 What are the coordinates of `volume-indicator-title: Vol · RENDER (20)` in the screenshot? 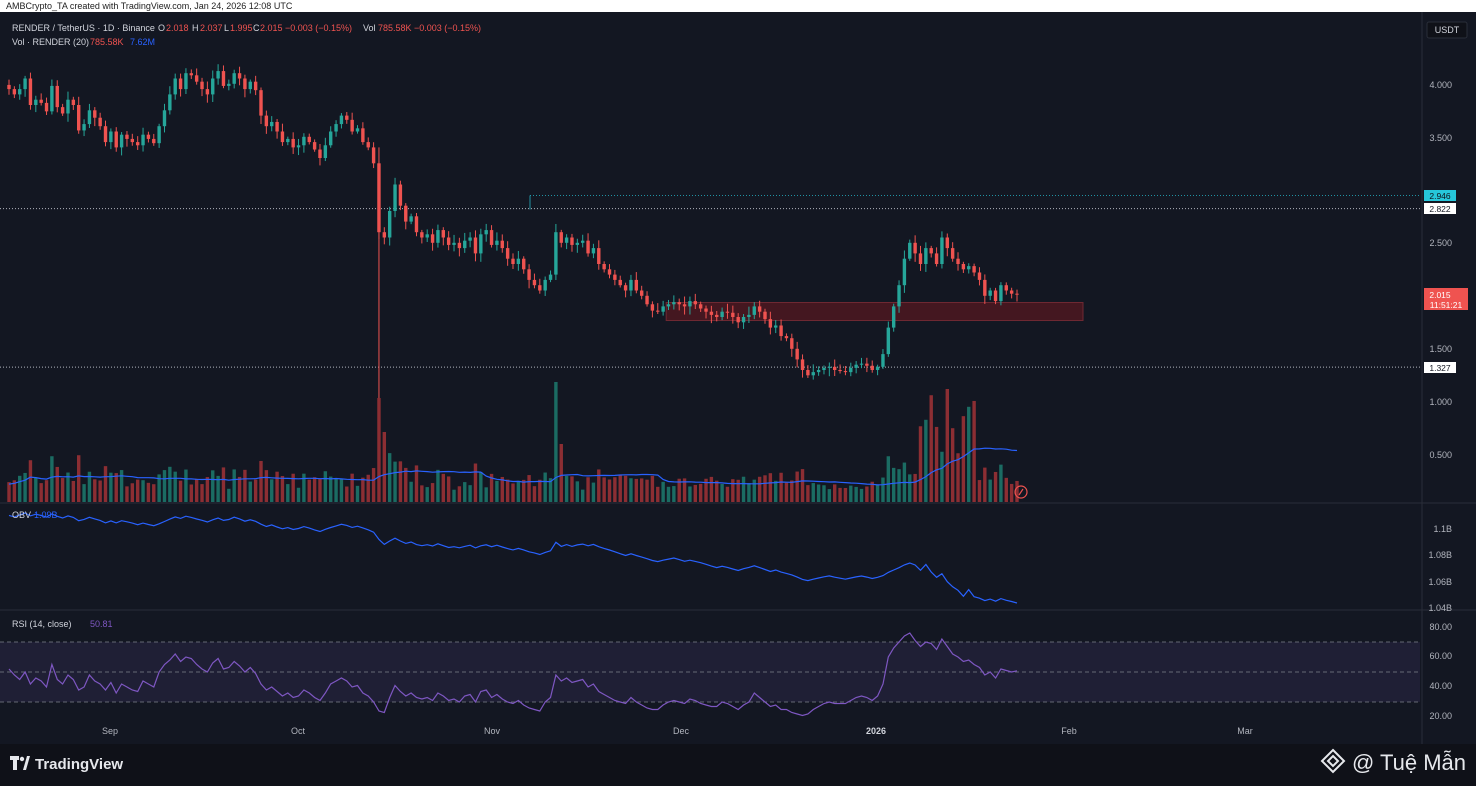 It's located at (50, 42).